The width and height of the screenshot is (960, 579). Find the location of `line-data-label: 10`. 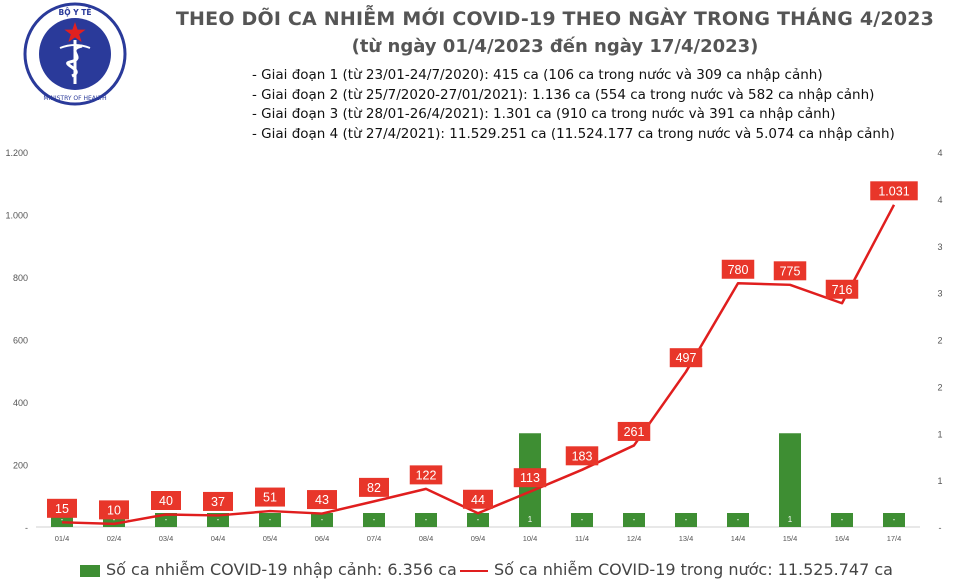

line-data-label: 10 is located at coordinates (114, 510).